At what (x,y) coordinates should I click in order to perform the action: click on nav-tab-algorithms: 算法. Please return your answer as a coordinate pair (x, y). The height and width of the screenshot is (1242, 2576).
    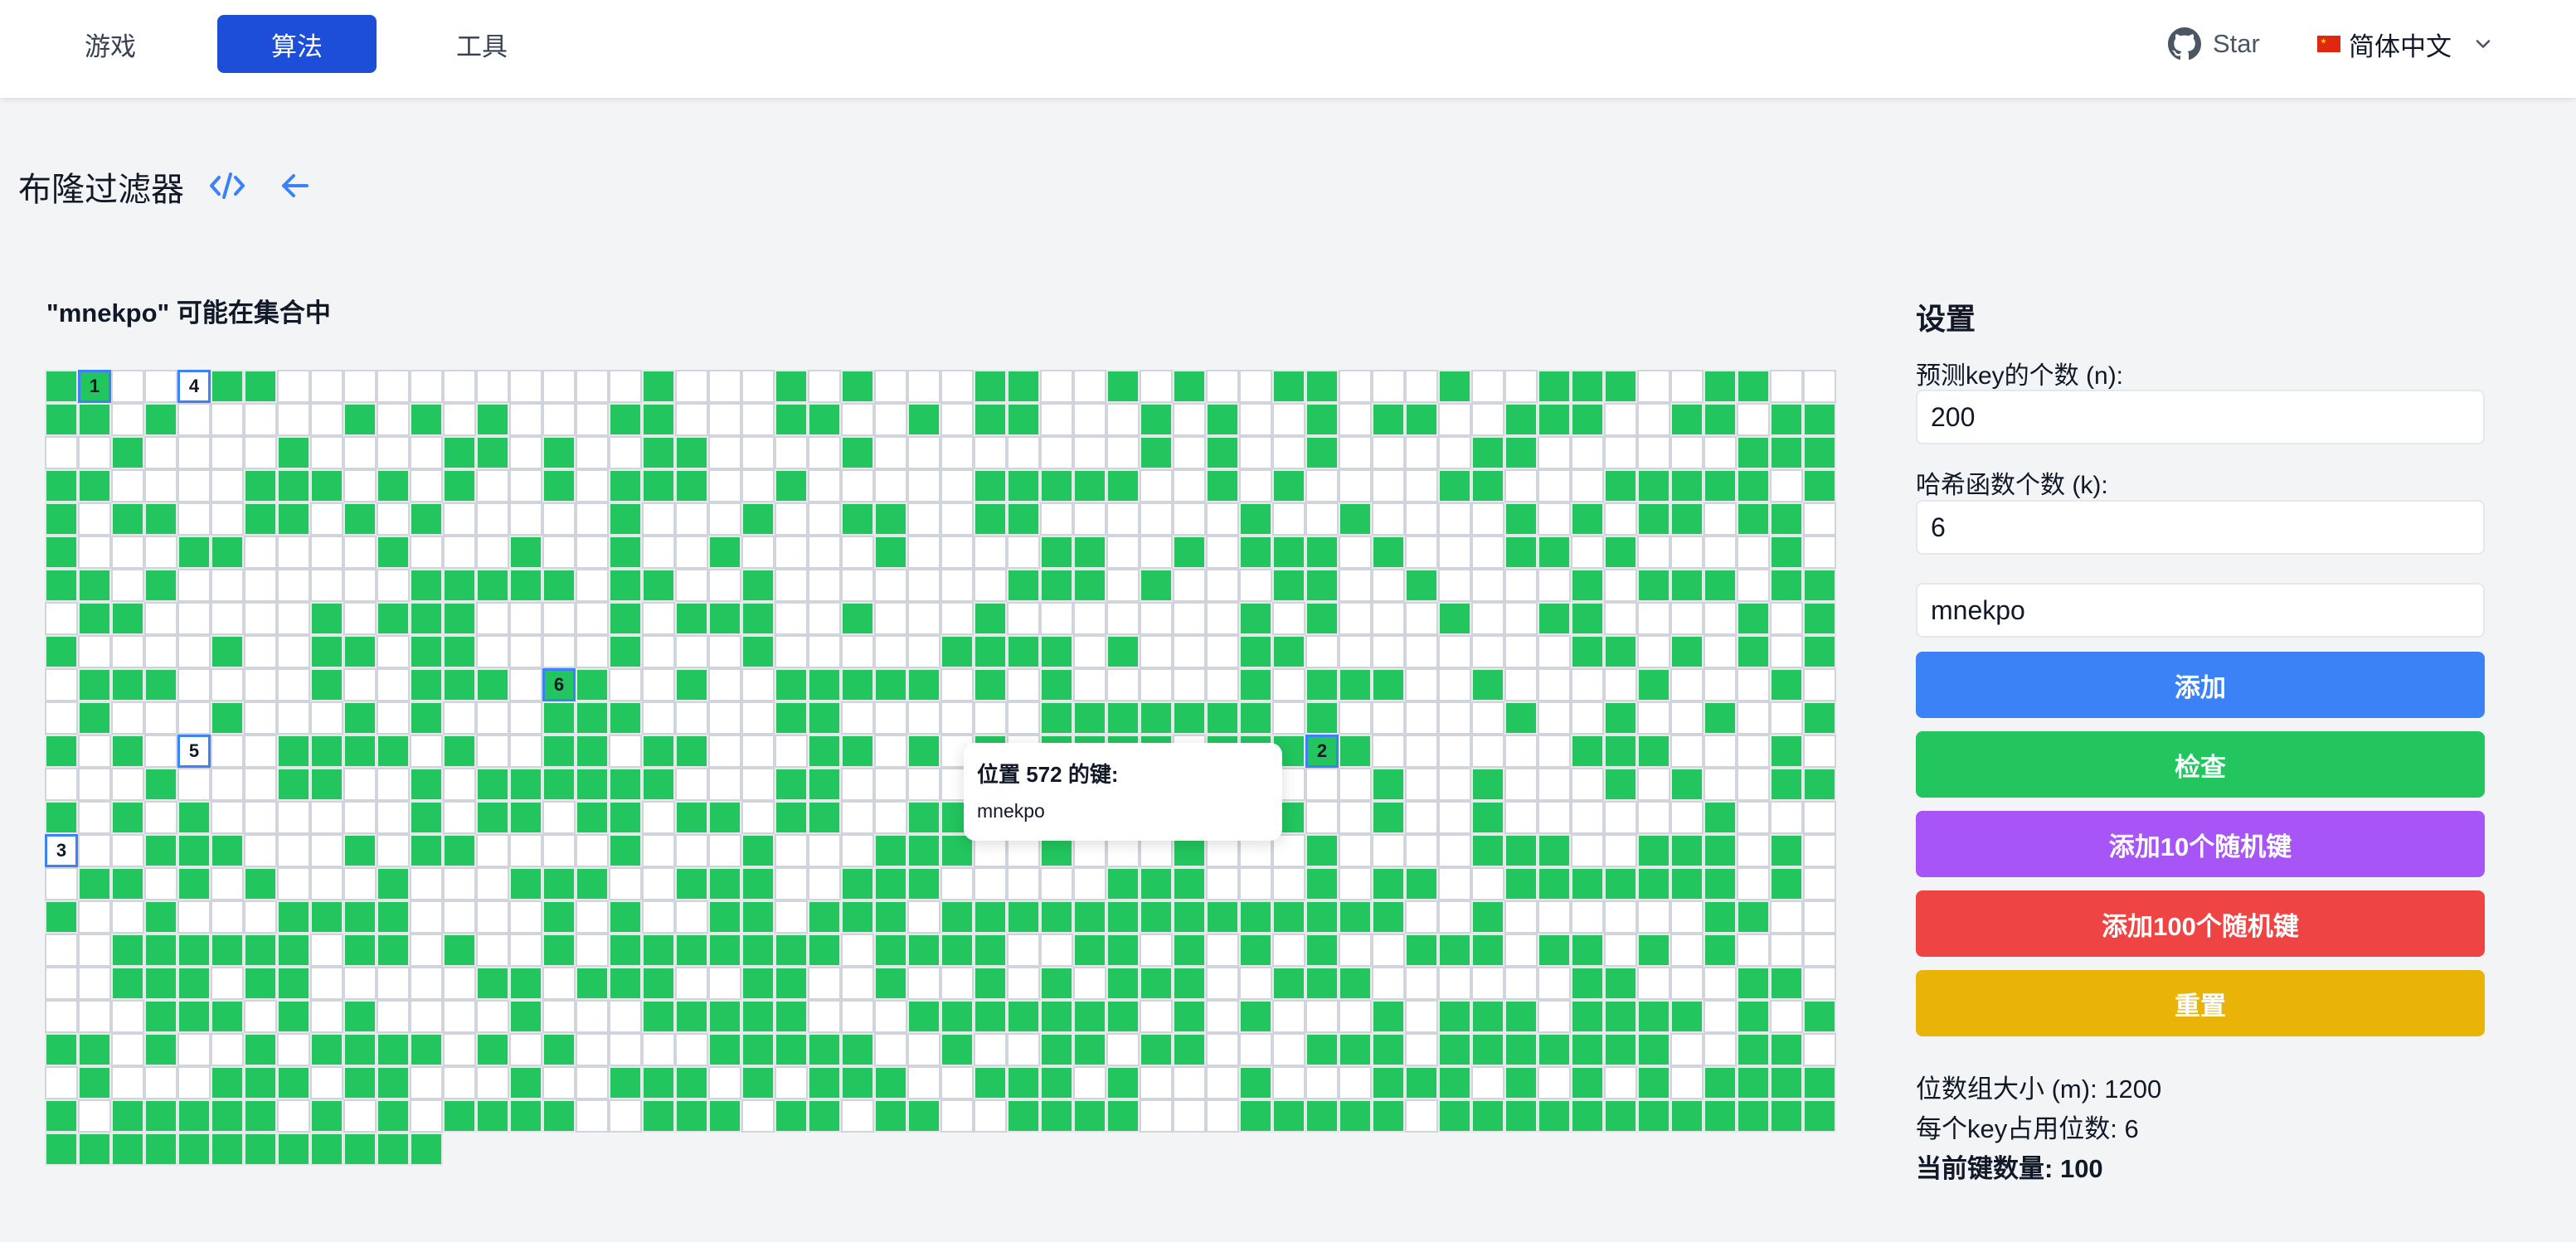
    Looking at the image, I should click on (297, 44).